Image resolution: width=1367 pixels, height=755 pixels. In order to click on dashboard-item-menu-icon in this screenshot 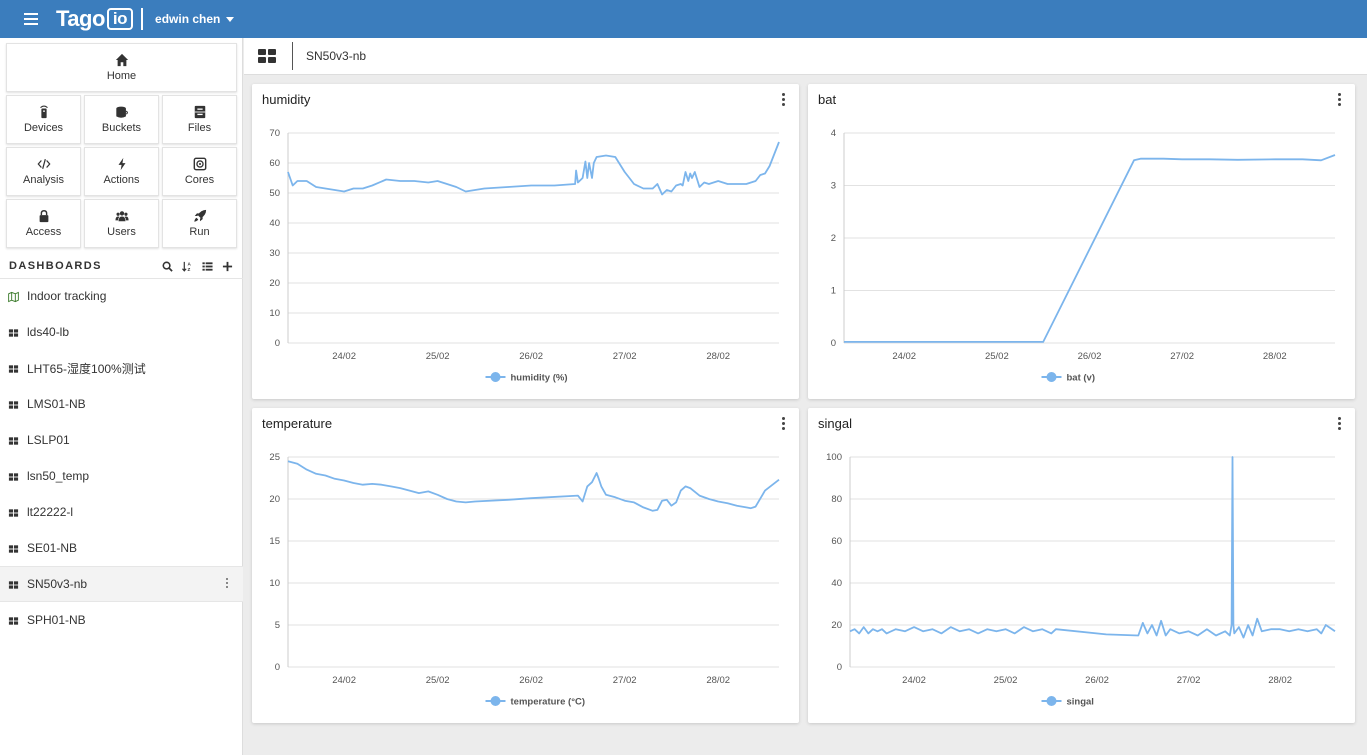, I will do `click(227, 583)`.